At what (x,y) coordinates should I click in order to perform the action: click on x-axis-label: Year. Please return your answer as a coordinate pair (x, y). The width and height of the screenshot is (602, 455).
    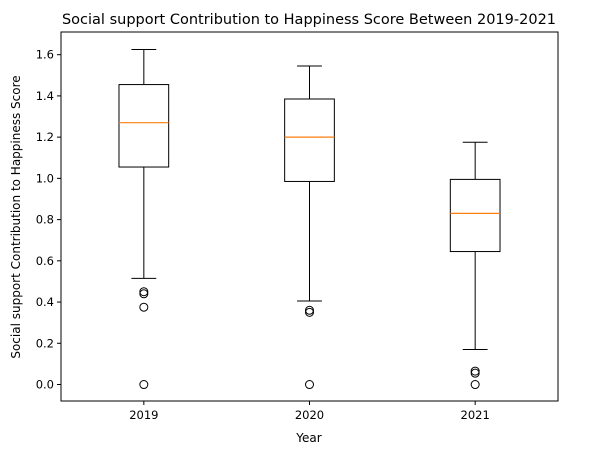
    Looking at the image, I should click on (308, 438).